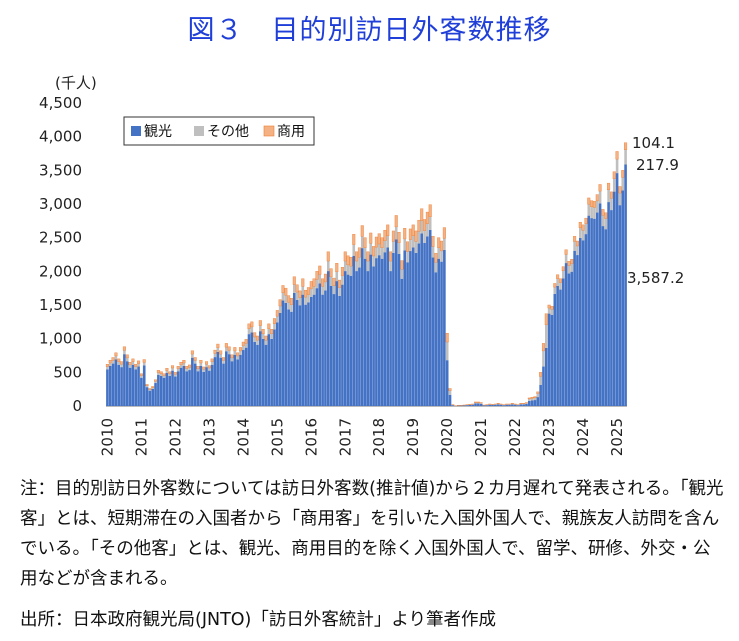 The image size is (739, 641). What do you see at coordinates (617, 437) in the screenshot?
I see `x-year-label: 2025` at bounding box center [617, 437].